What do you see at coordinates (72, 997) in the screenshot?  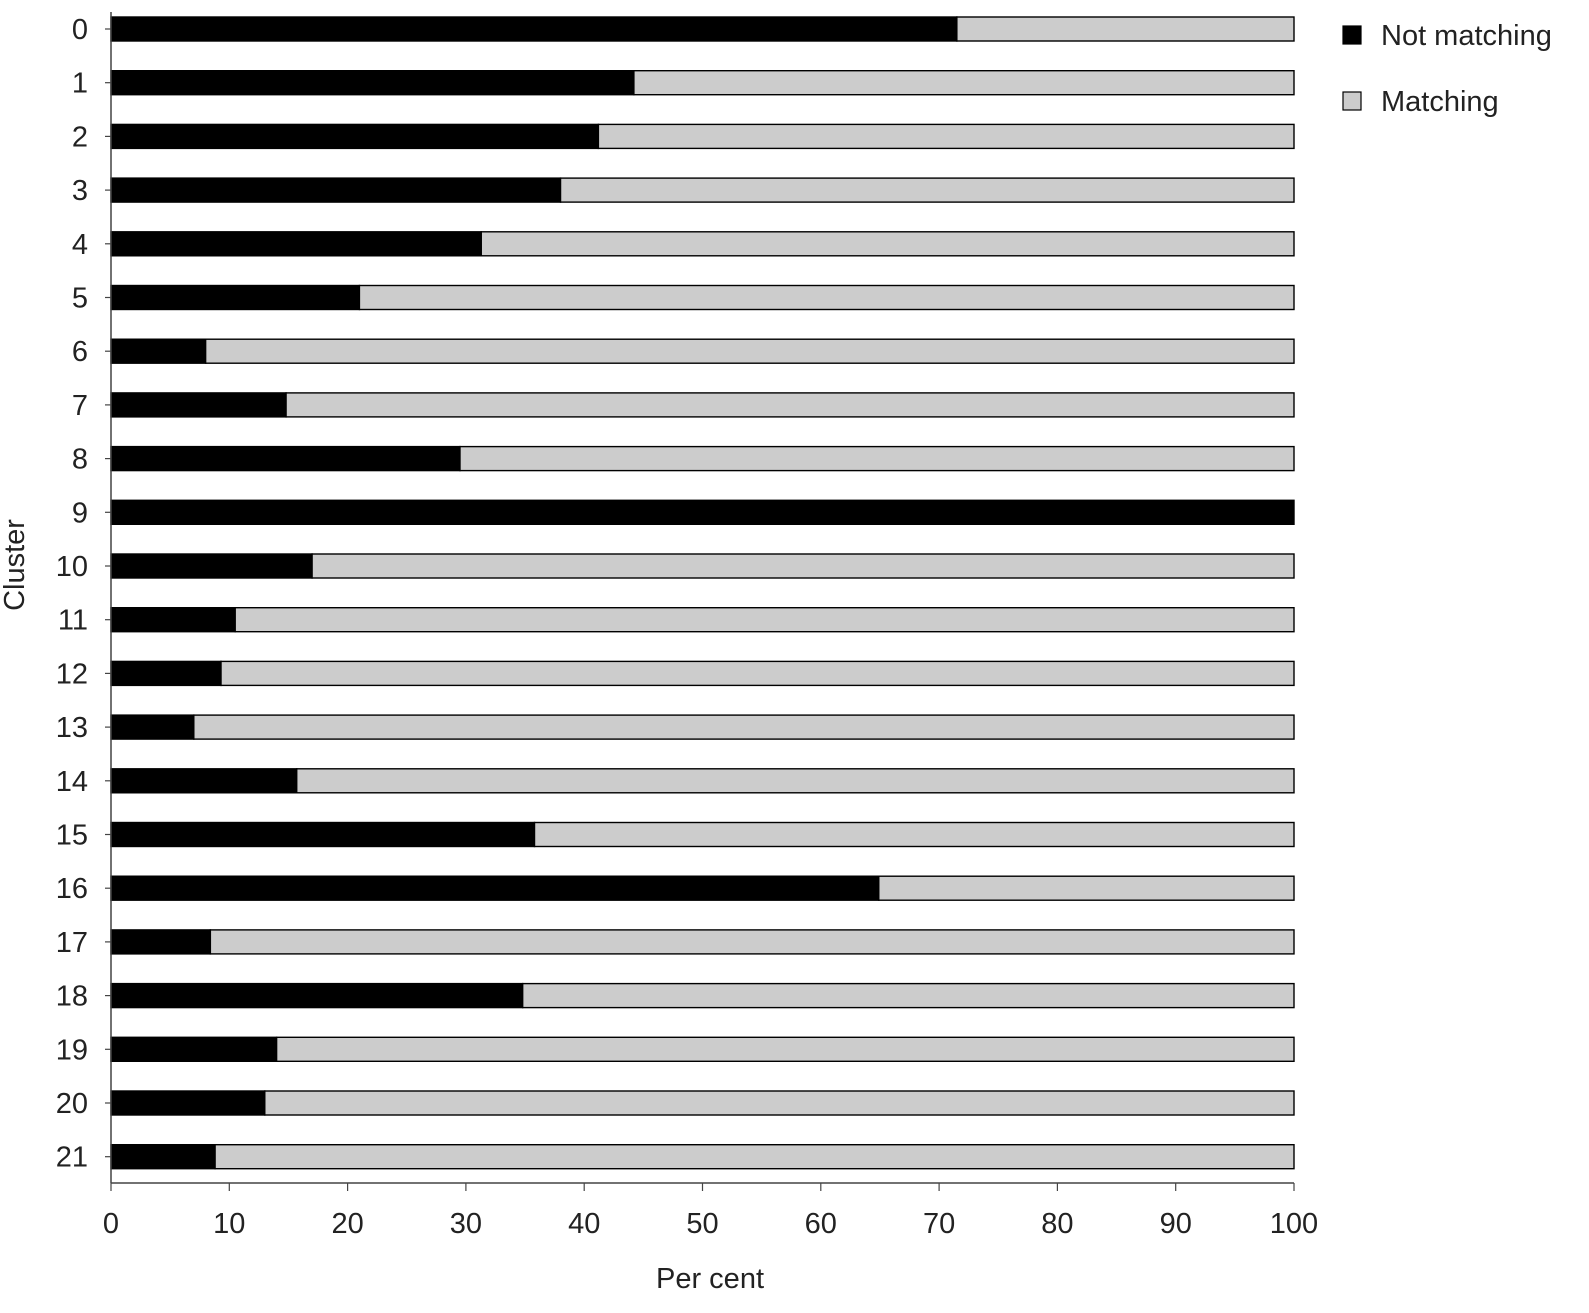 I see `y-tick-label: 18` at bounding box center [72, 997].